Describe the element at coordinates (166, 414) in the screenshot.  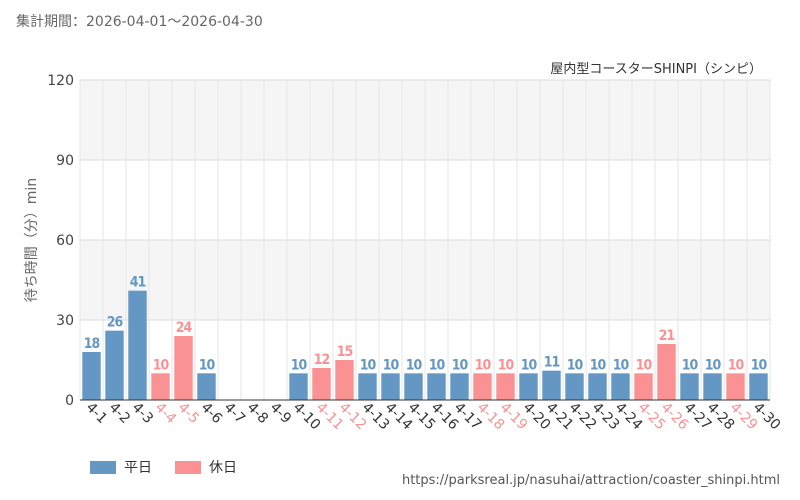
I see `x-tick-label: 4-4` at that location.